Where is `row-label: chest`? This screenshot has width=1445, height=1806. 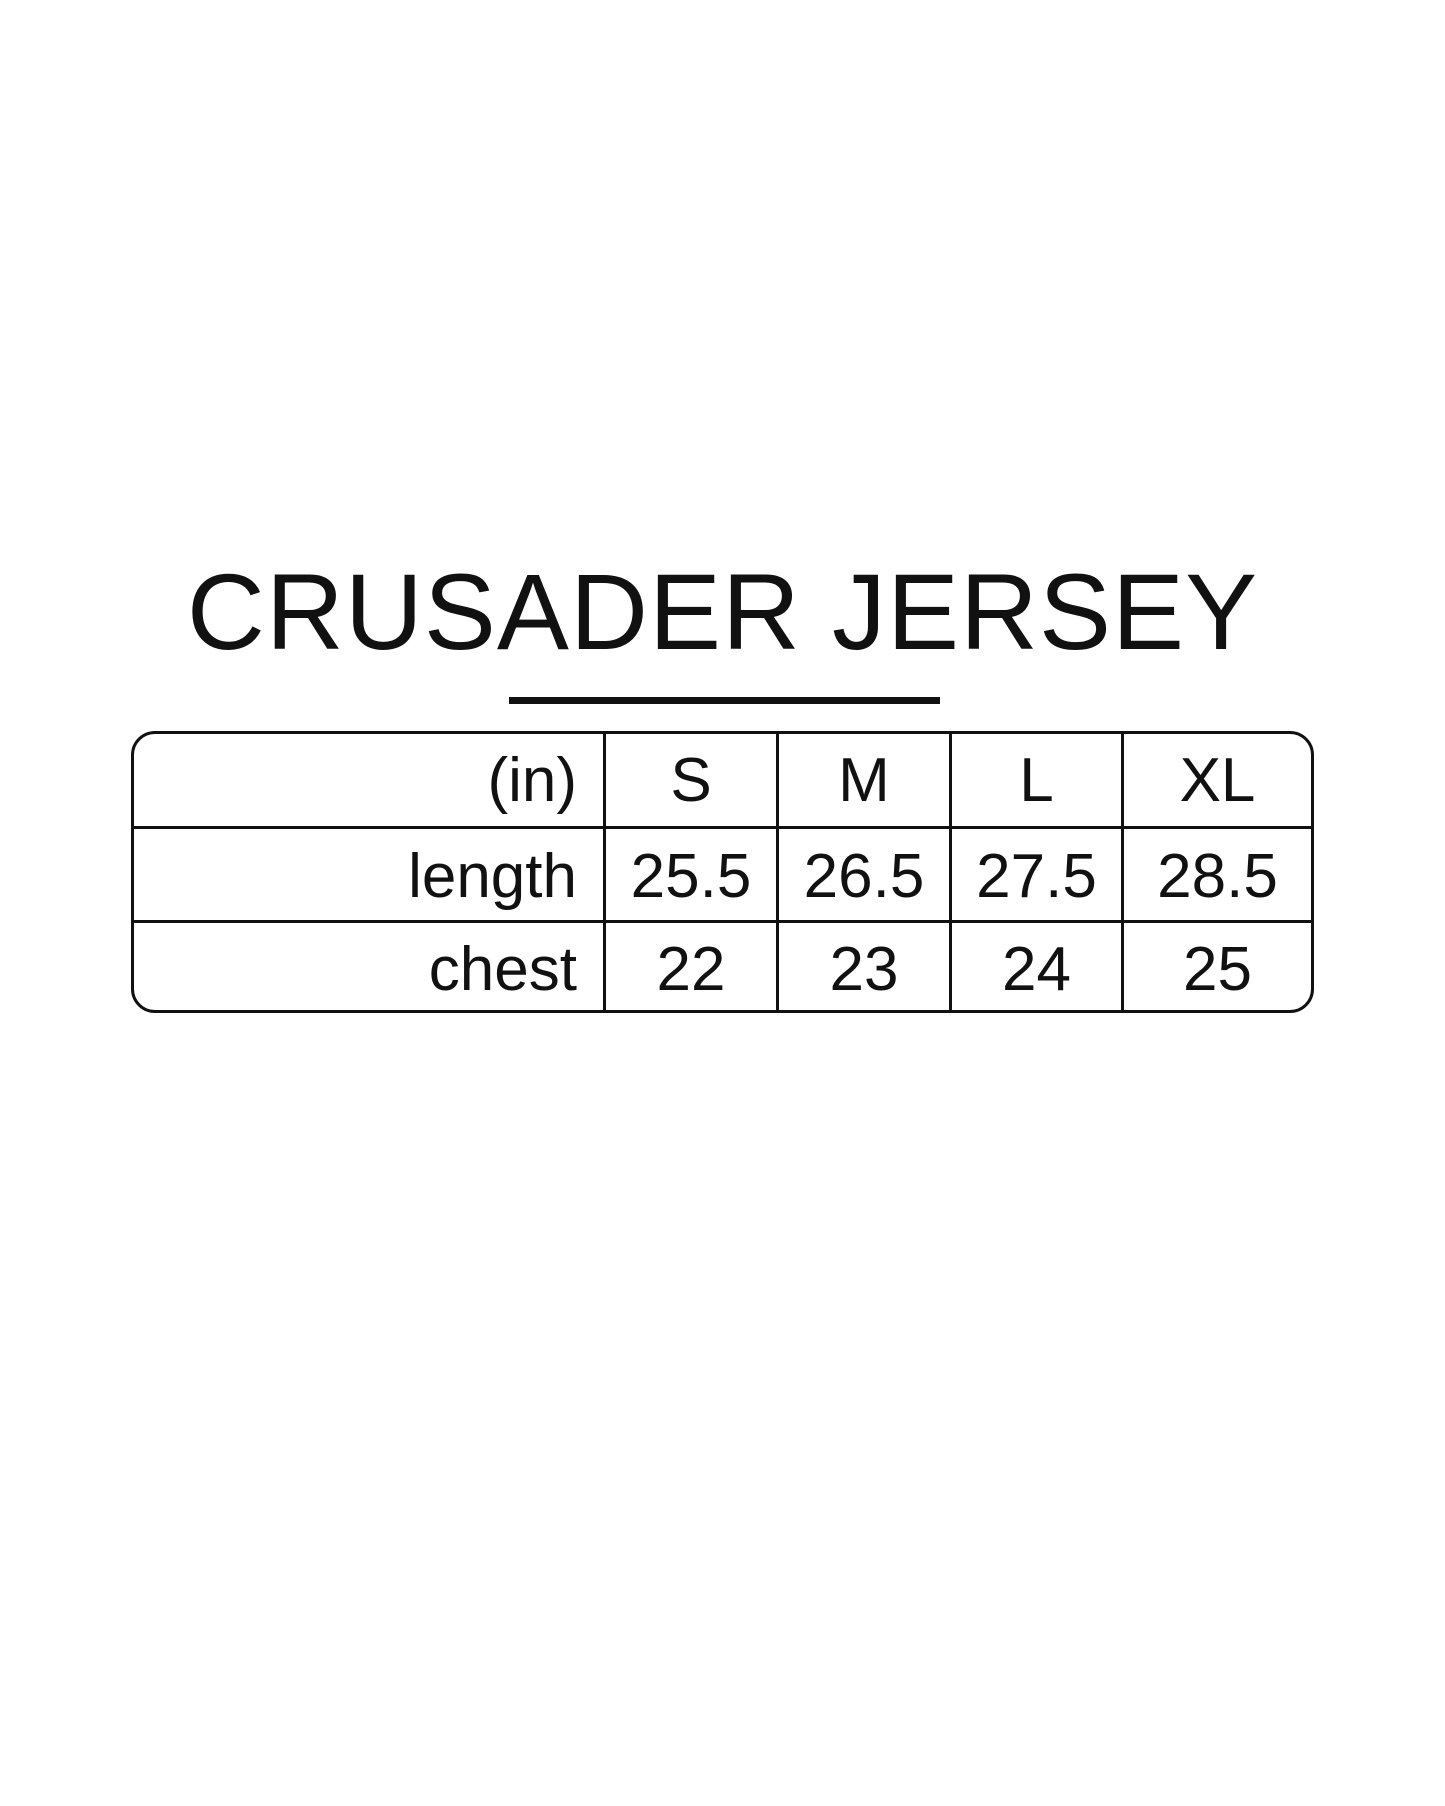 row-label: chest is located at coordinates (502, 969).